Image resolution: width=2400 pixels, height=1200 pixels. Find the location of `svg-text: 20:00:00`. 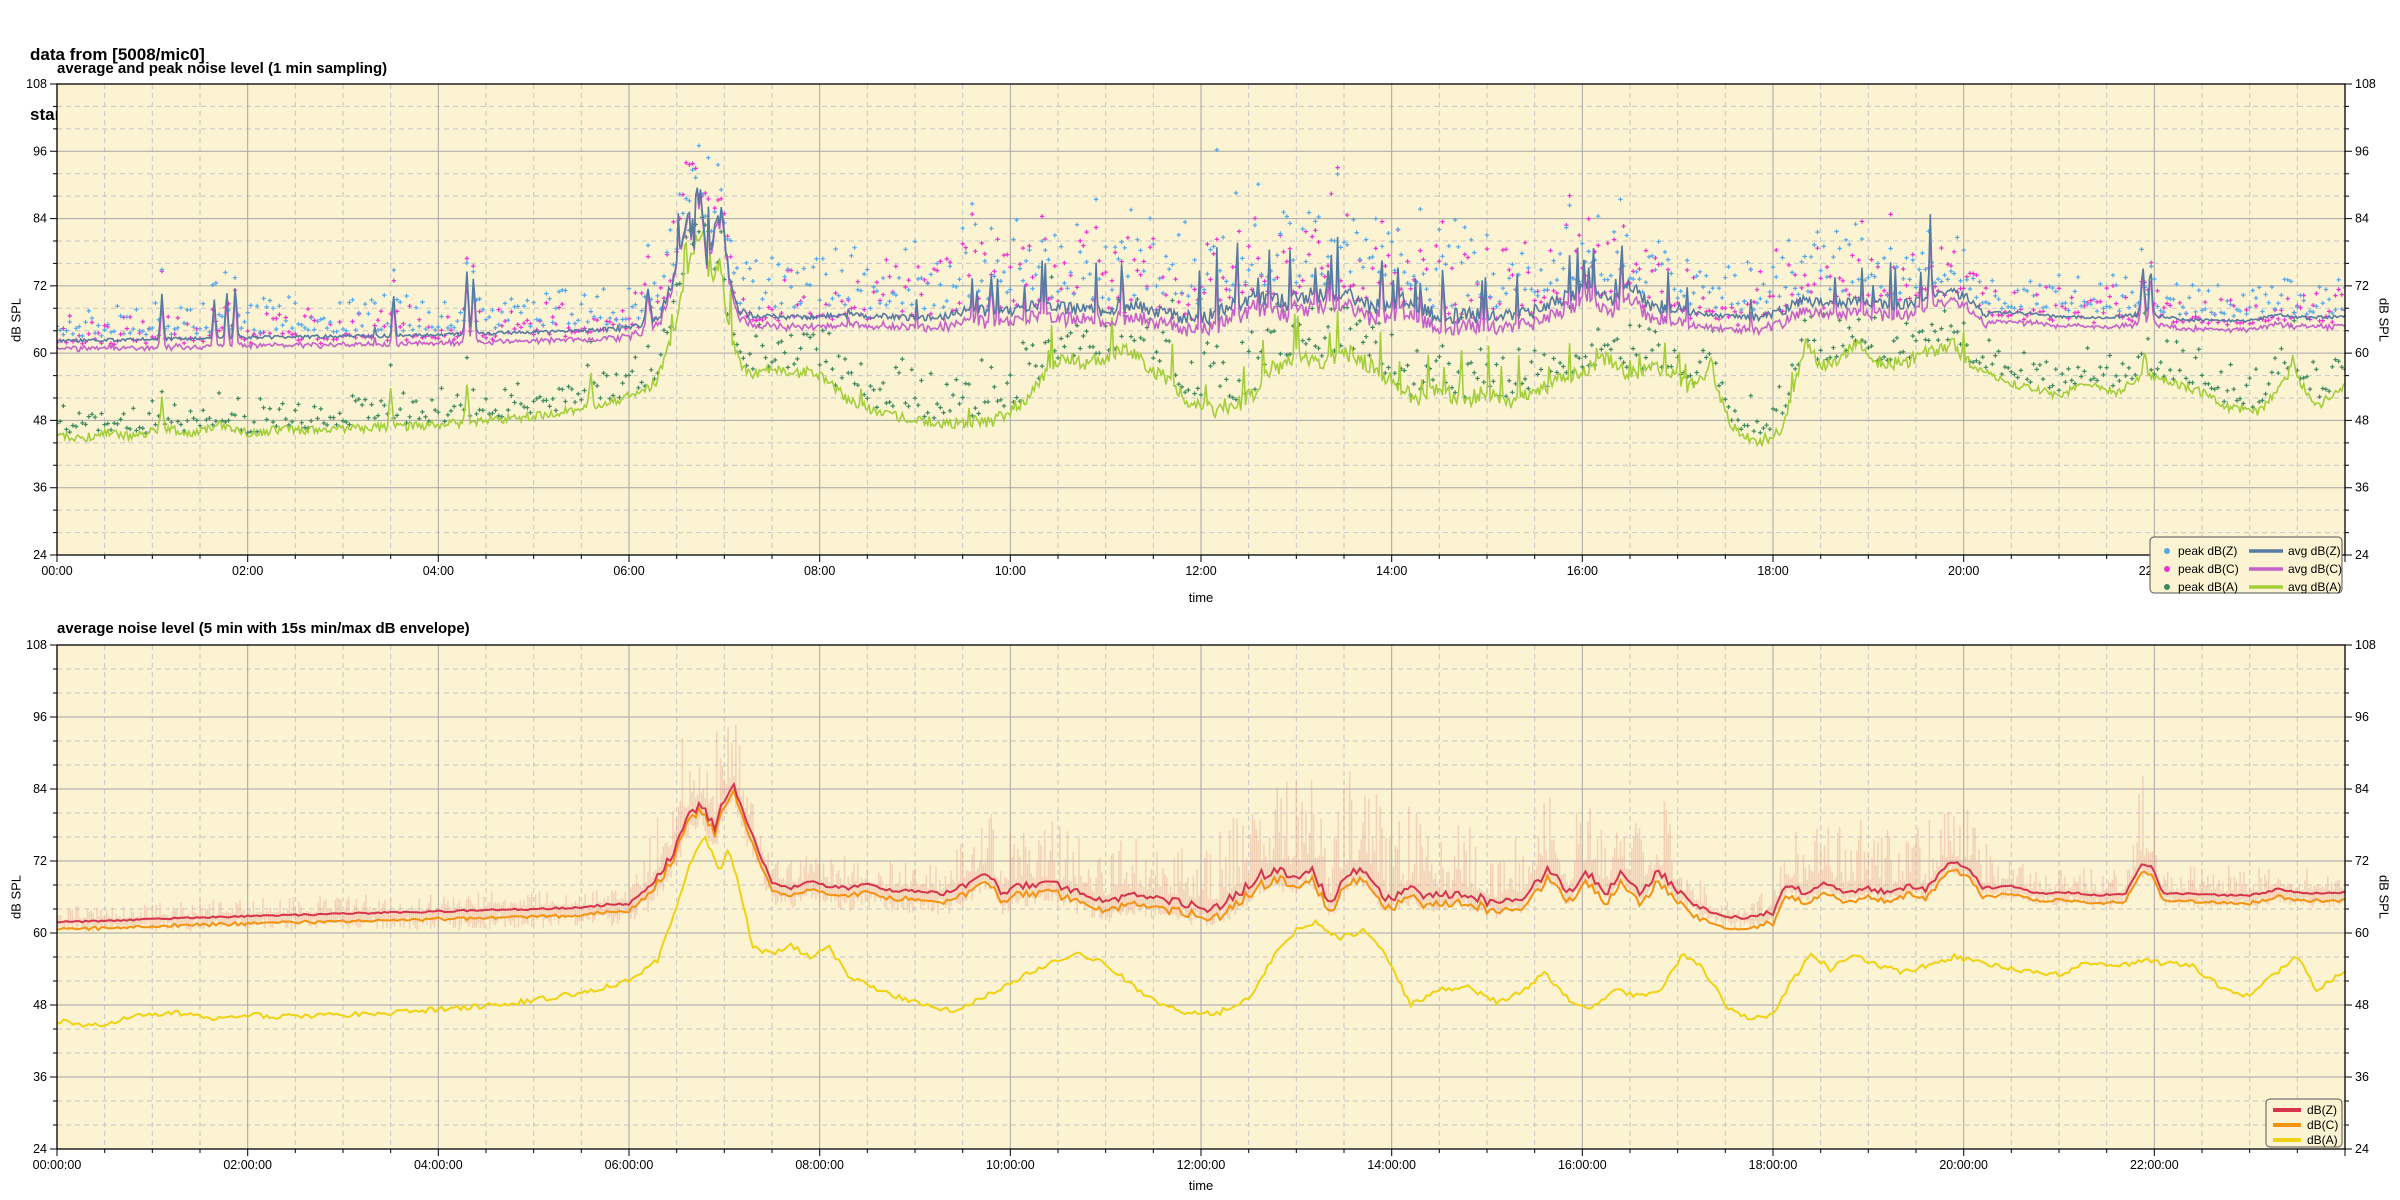

svg-text: 20:00:00 is located at coordinates (1963, 1165).